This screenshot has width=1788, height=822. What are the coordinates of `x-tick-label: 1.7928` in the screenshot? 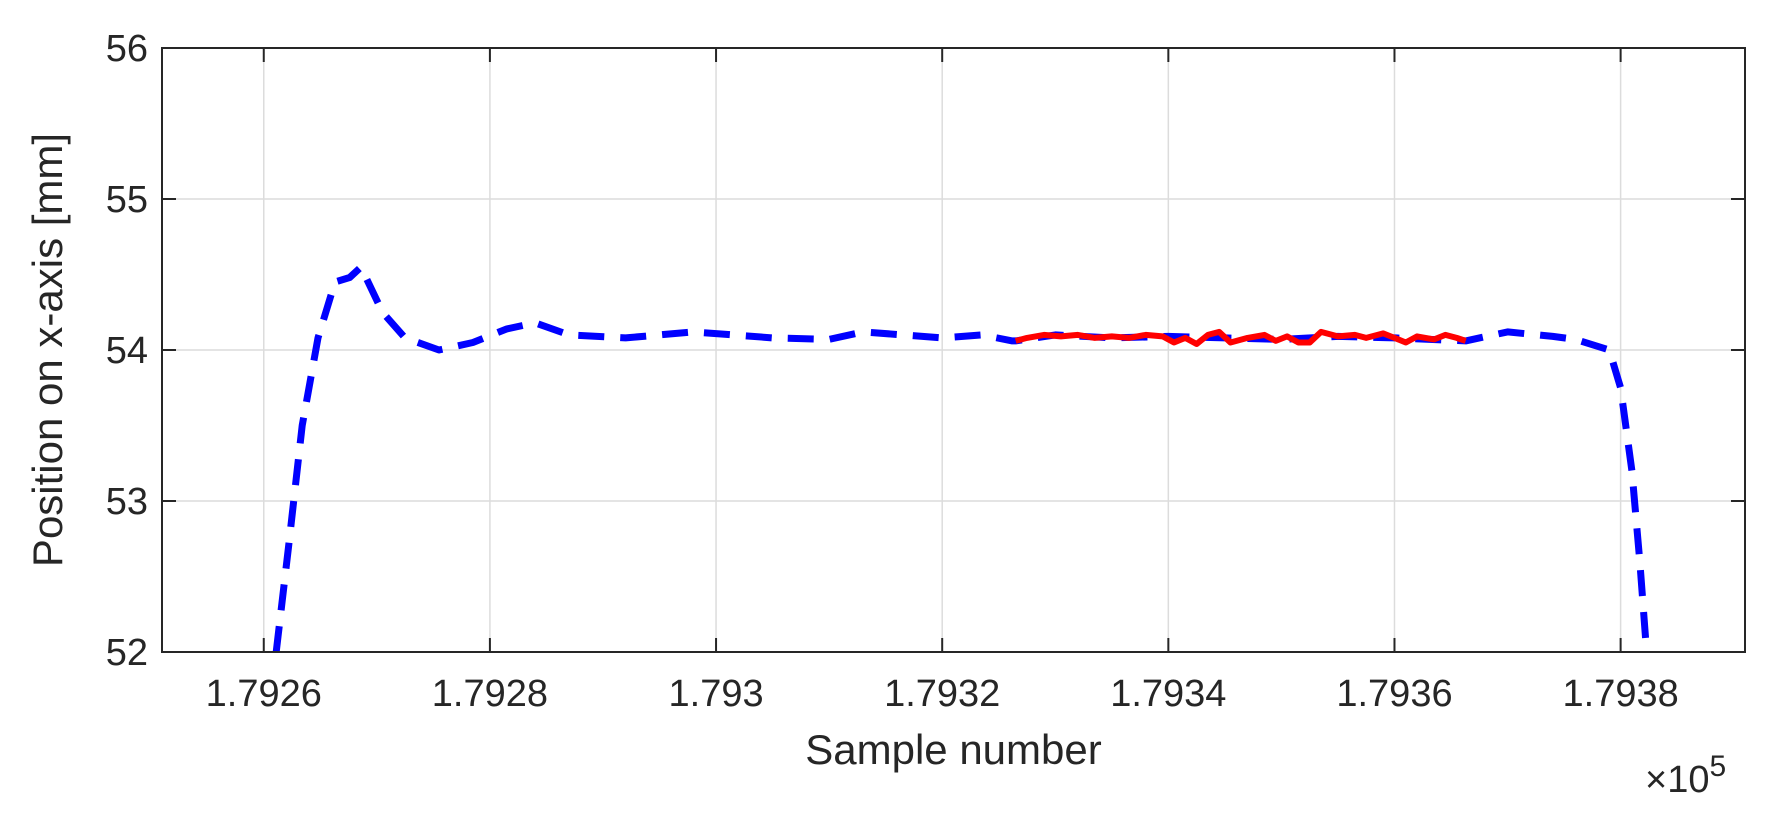 It's located at (490, 694).